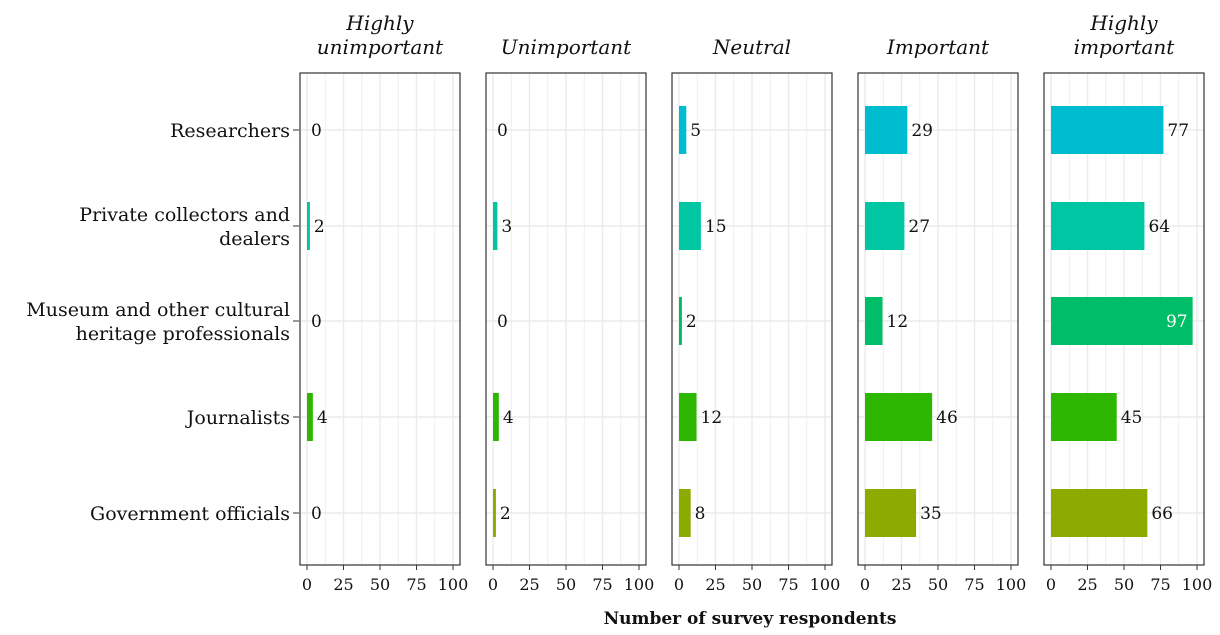 The height and width of the screenshot is (635, 1220). I want to click on value-label: 45, so click(1132, 418).